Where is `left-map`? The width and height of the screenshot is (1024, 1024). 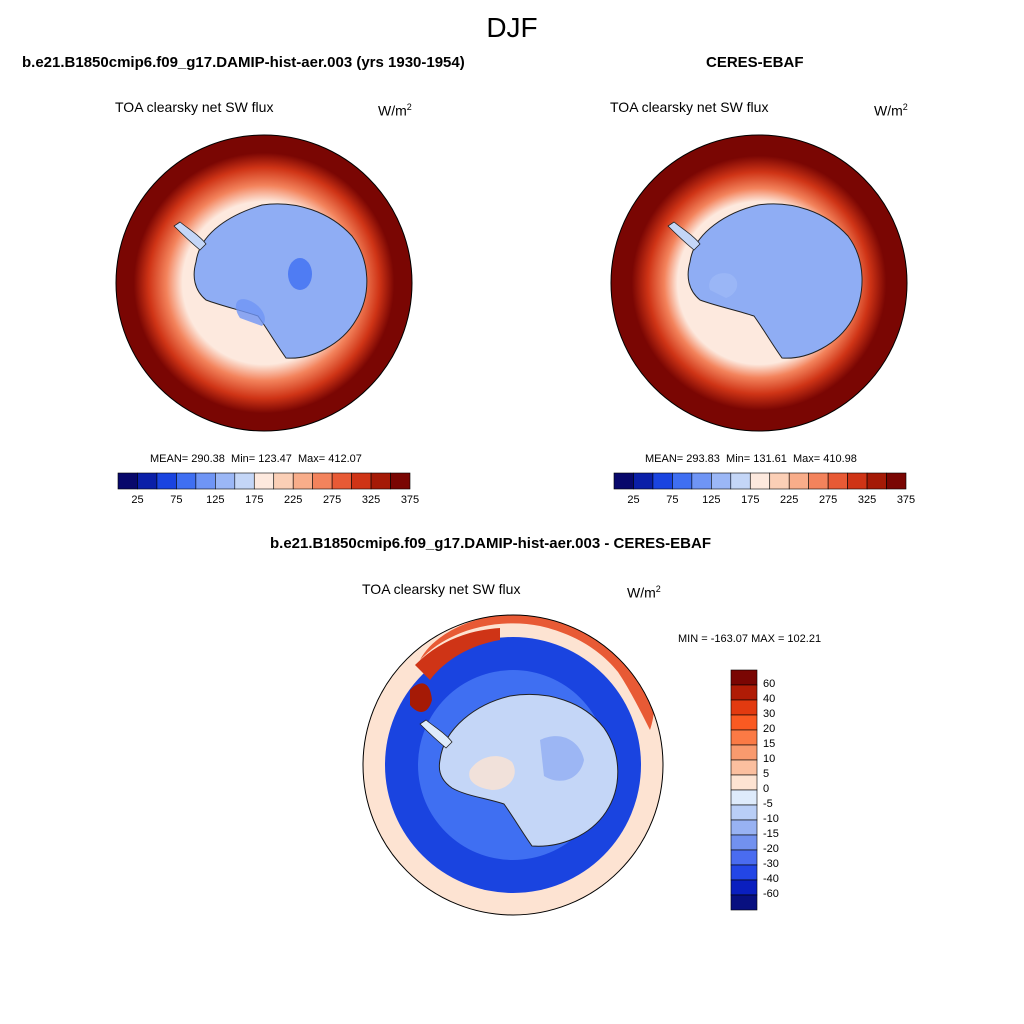 left-map is located at coordinates (264, 283).